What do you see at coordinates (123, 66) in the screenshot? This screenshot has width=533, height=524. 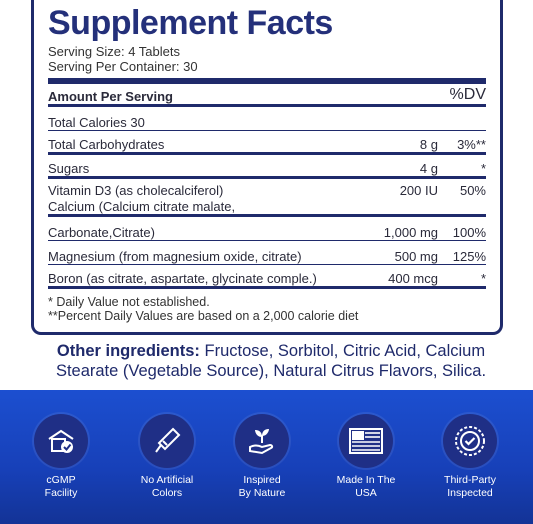 I see `servings-per-container: Serving Per Container: 30` at bounding box center [123, 66].